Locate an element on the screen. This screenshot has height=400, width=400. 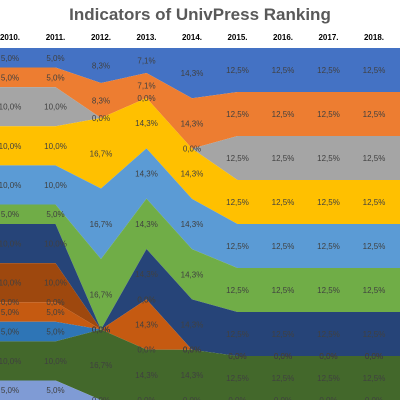
category-label: 2017. is located at coordinates (328, 37).